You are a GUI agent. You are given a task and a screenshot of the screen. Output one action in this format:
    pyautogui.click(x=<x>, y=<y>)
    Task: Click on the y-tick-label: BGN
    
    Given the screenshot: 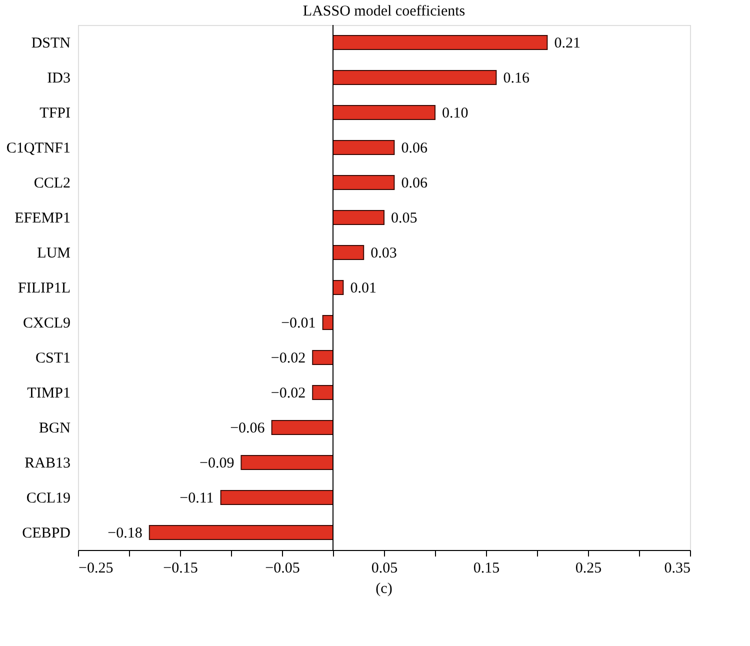 What is the action you would take?
    pyautogui.click(x=54, y=428)
    